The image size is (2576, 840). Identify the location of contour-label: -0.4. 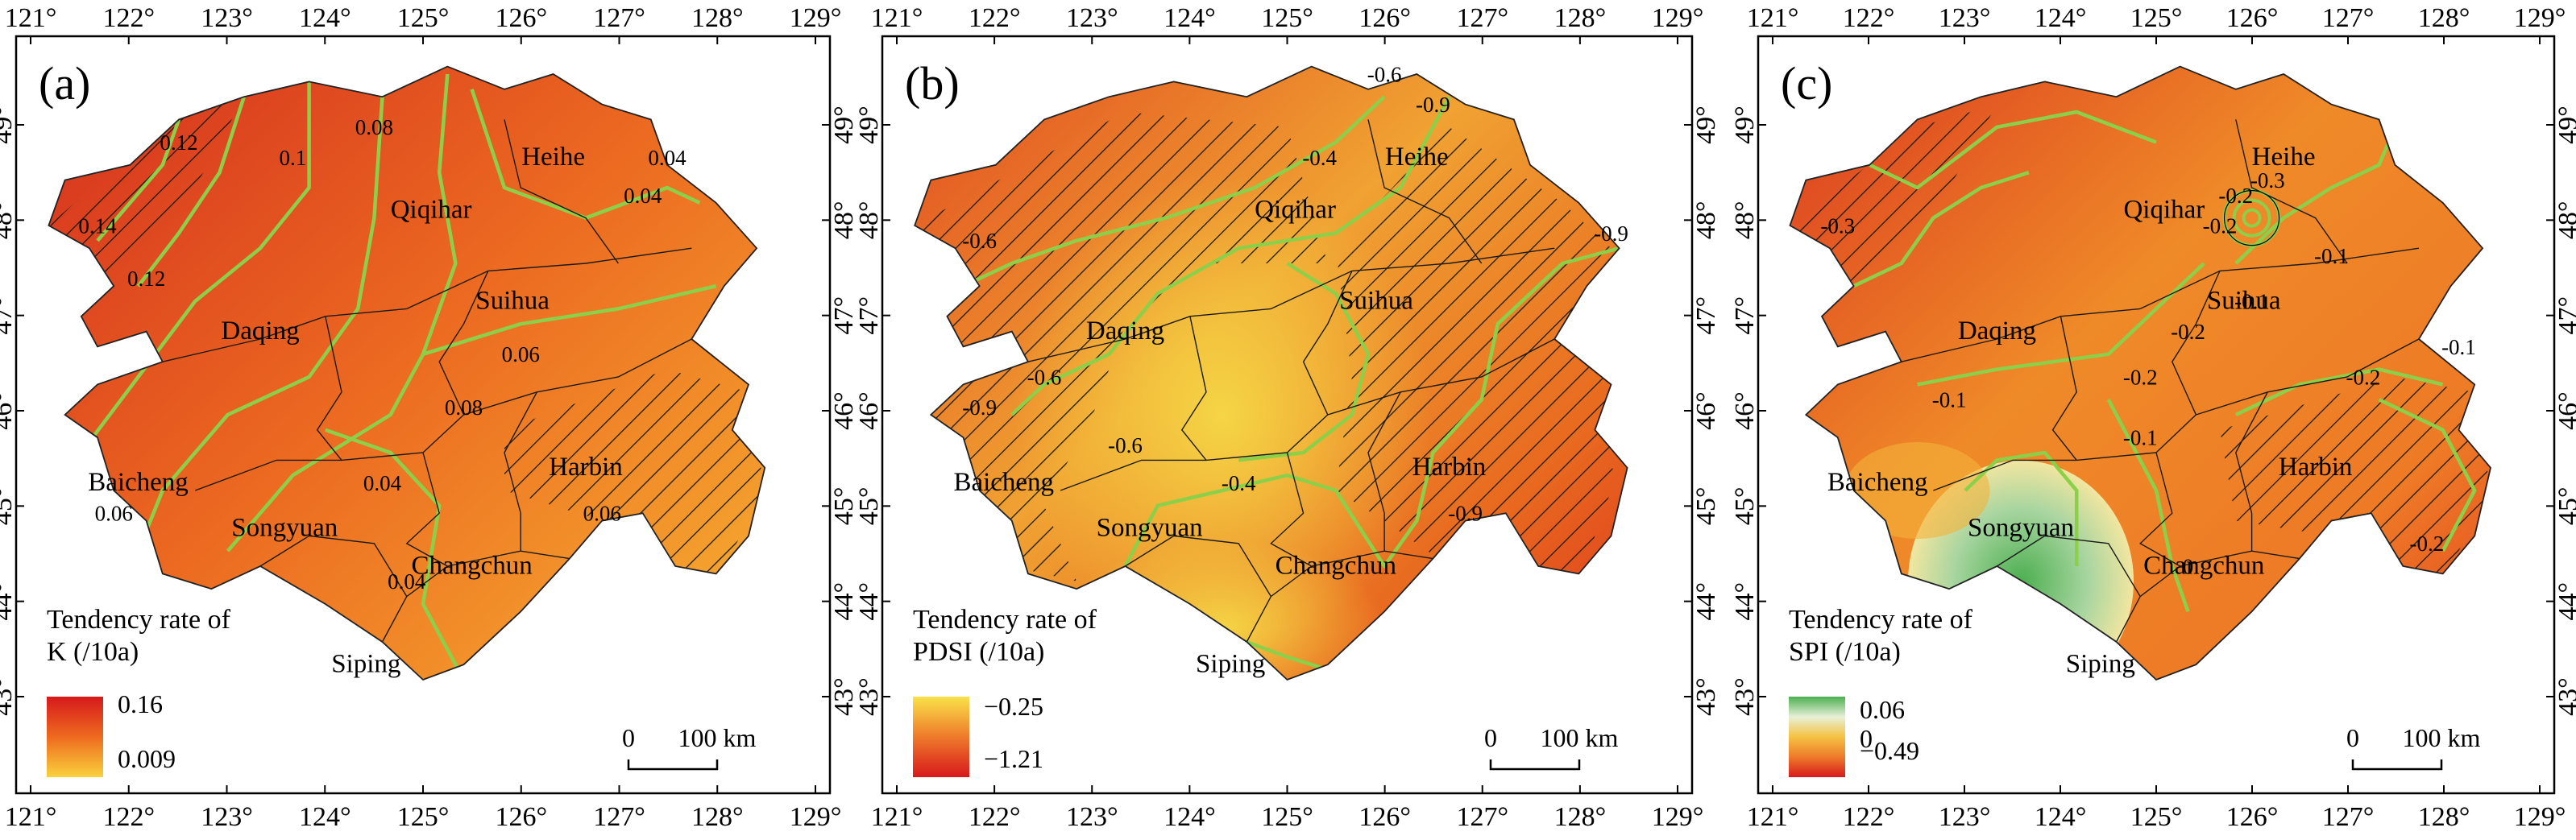
(1239, 483).